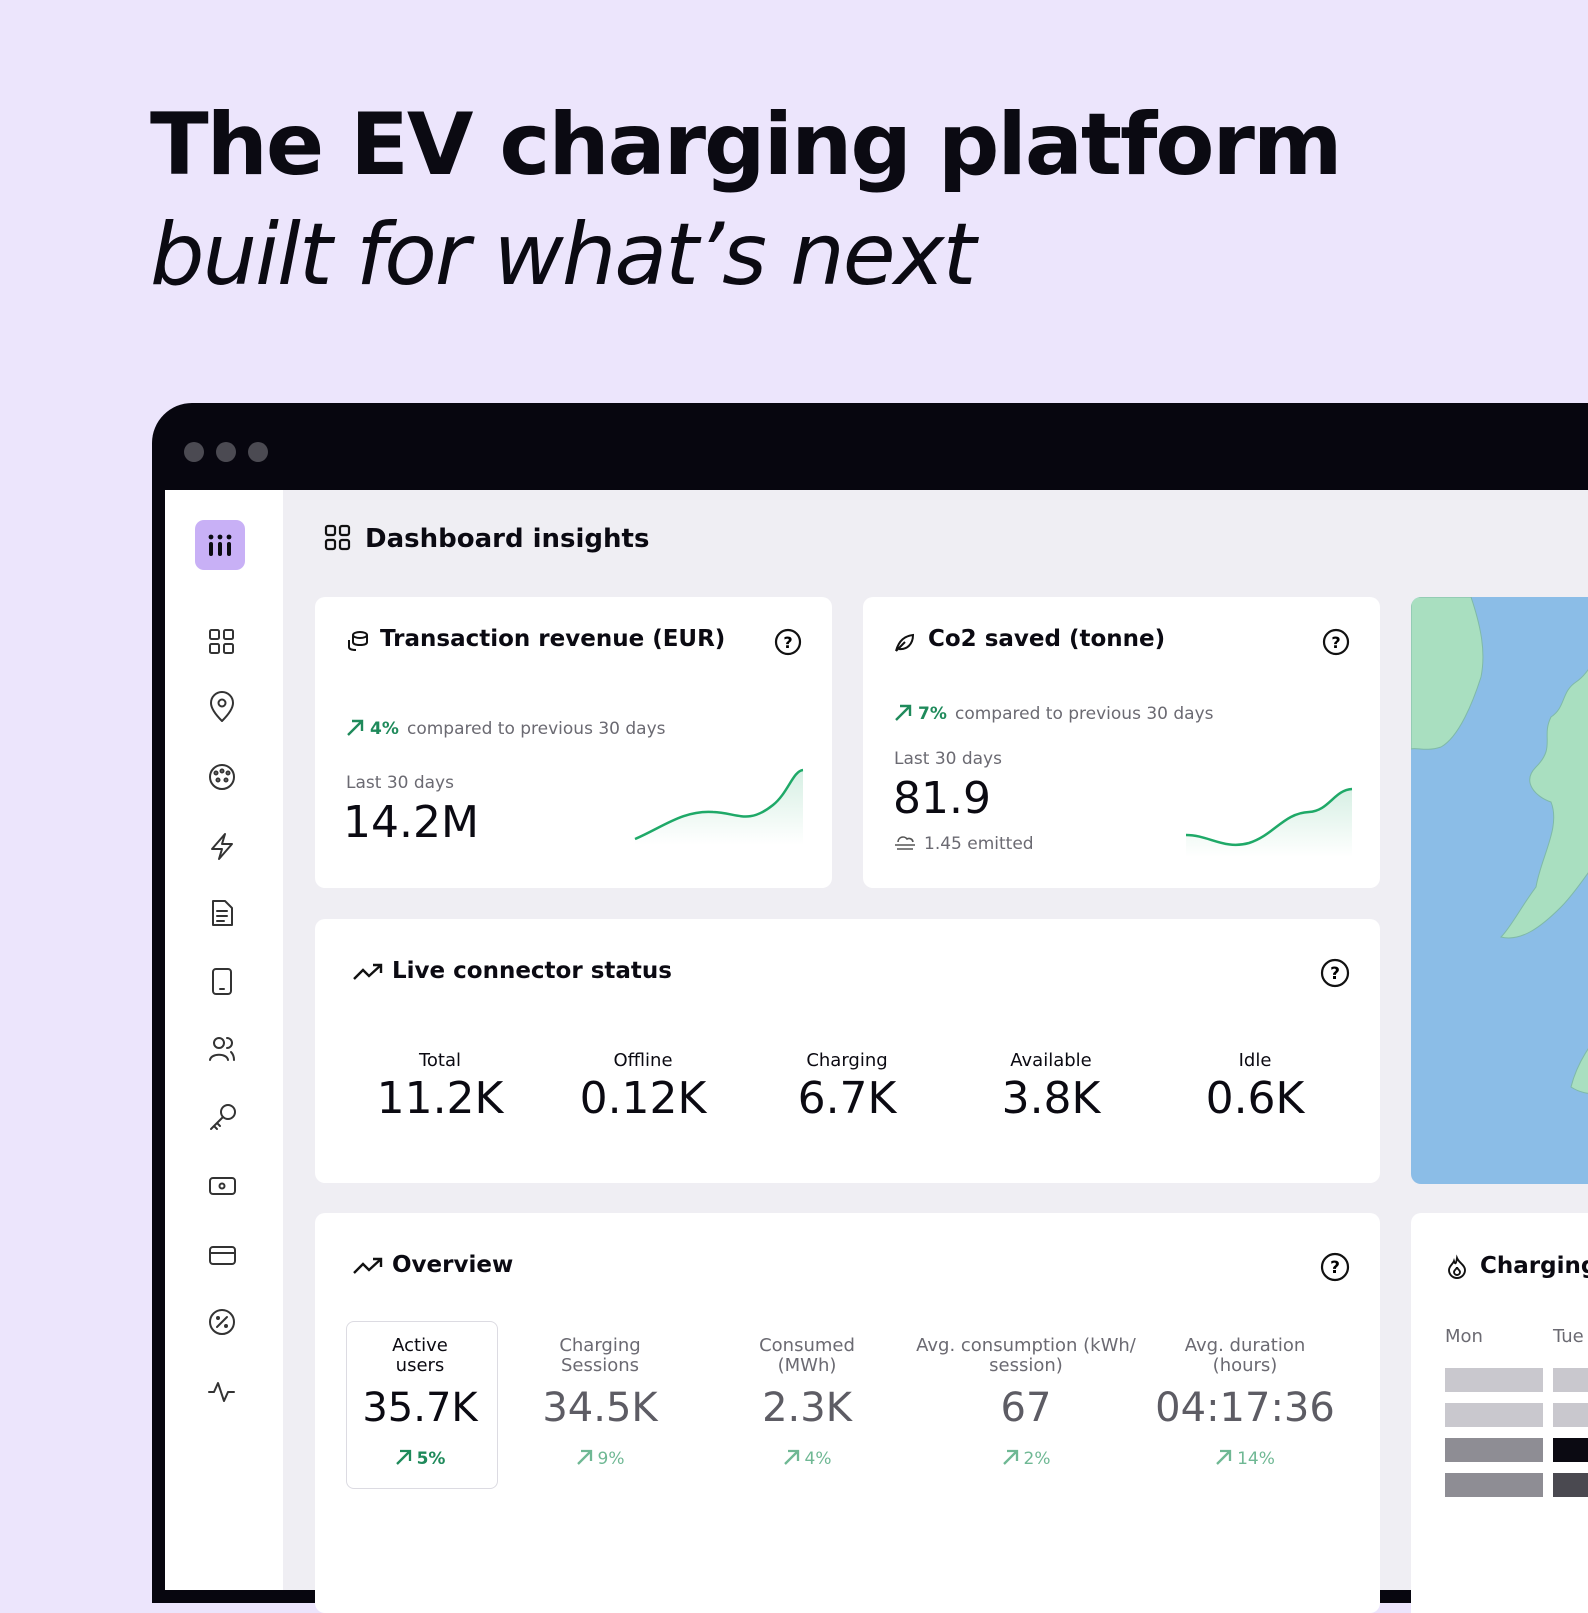 This screenshot has width=1588, height=1613. What do you see at coordinates (420, 1408) in the screenshot?
I see `metric-value: 35.7K` at bounding box center [420, 1408].